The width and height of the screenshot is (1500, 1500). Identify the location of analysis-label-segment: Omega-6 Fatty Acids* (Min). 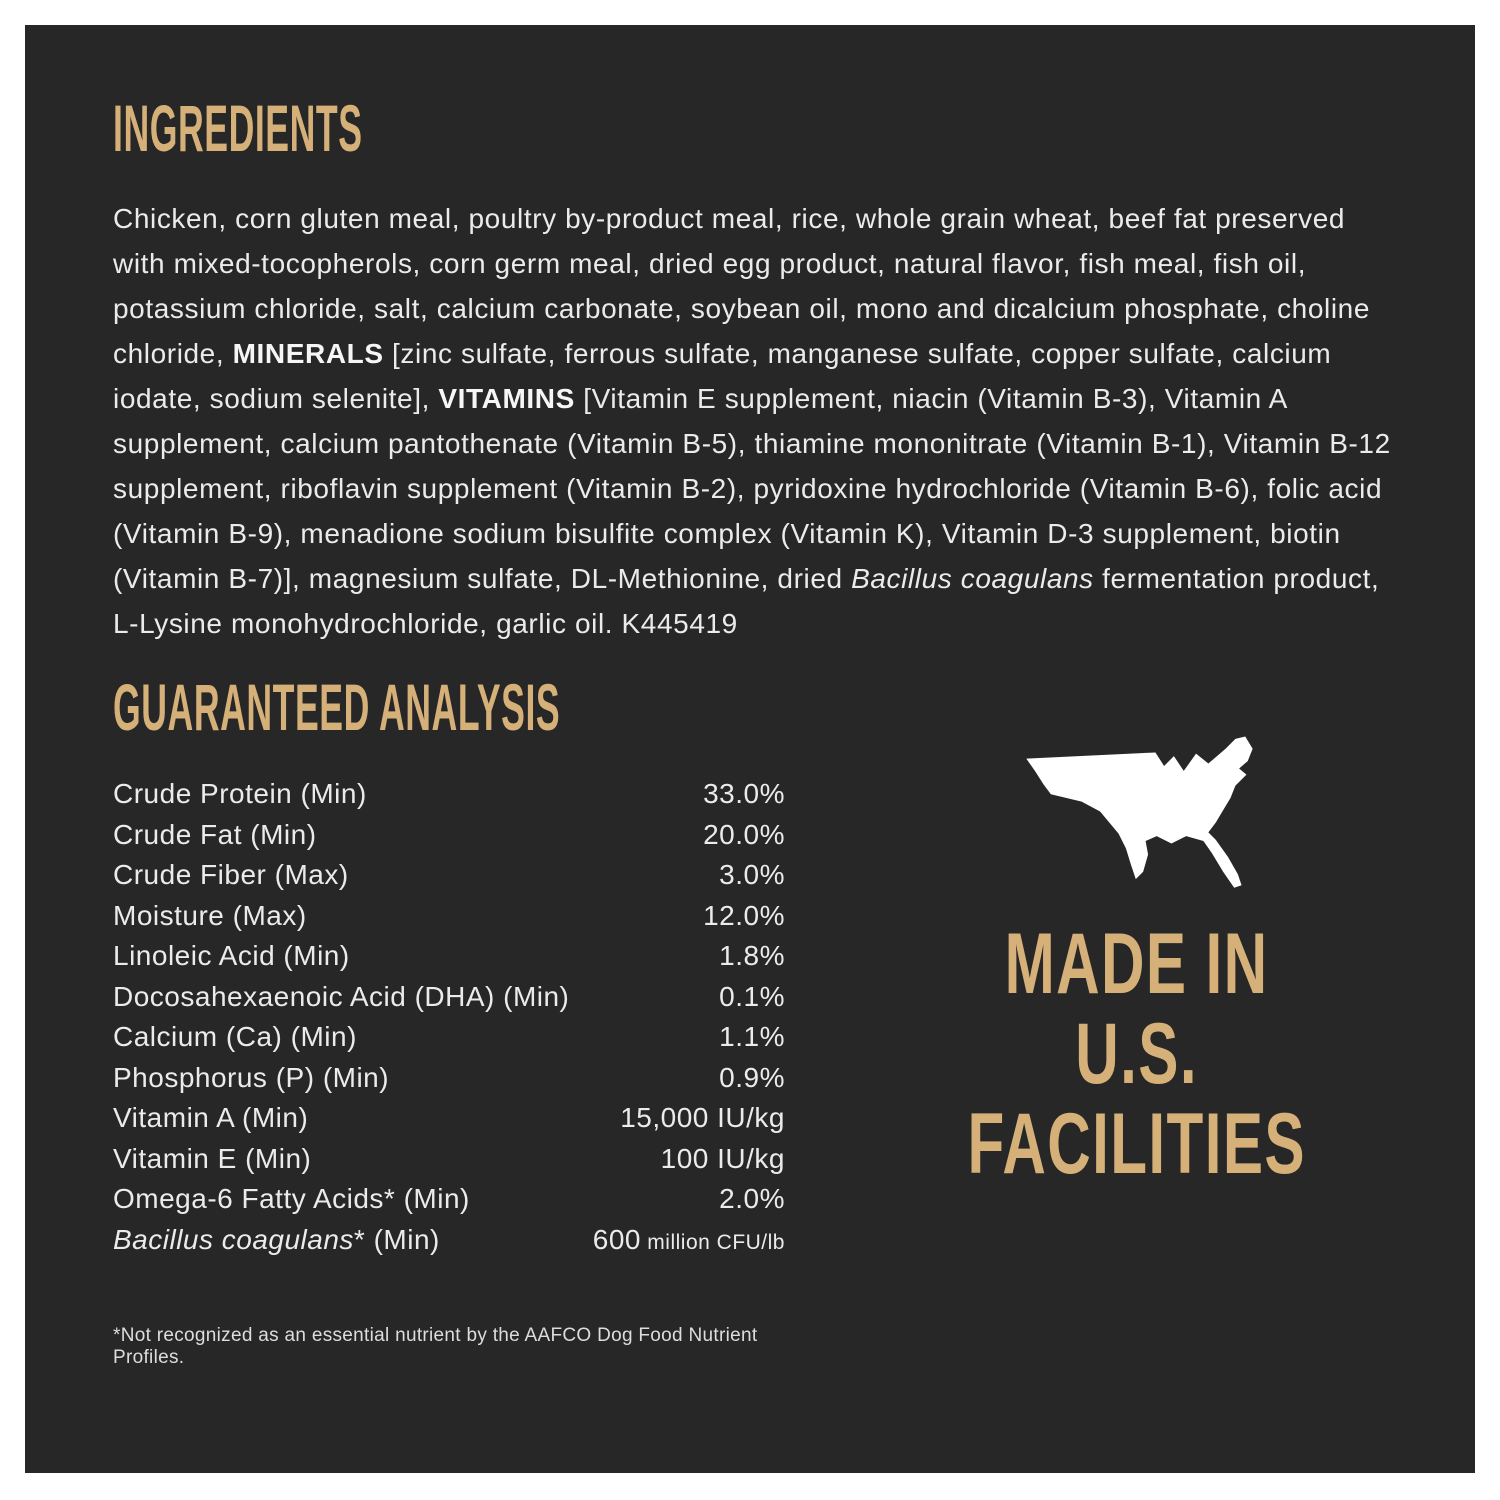
(291, 1198).